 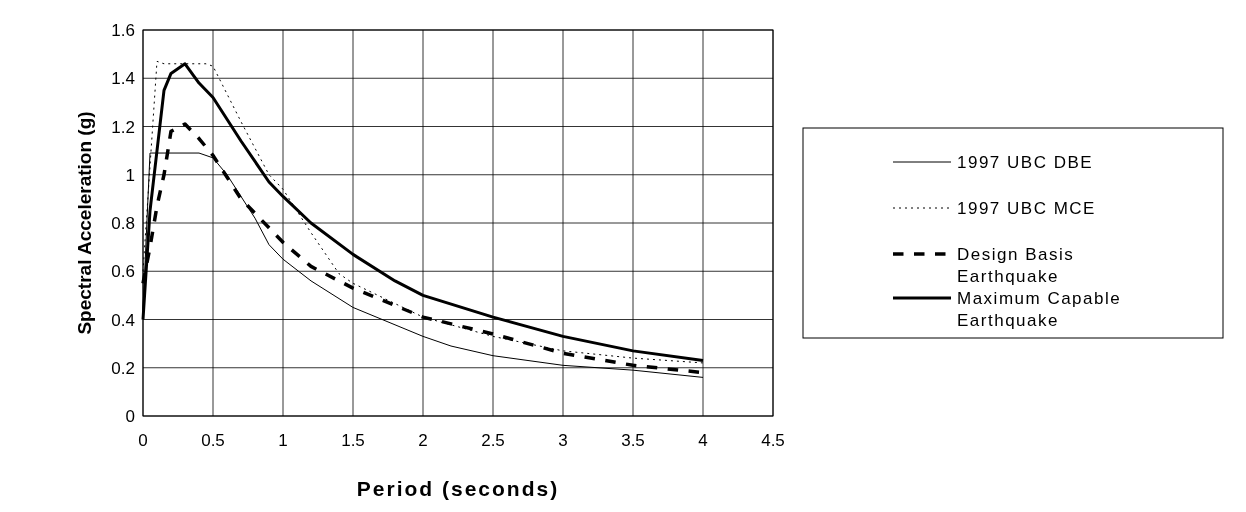 What do you see at coordinates (703, 440) in the screenshot?
I see `x-tick-label: 4` at bounding box center [703, 440].